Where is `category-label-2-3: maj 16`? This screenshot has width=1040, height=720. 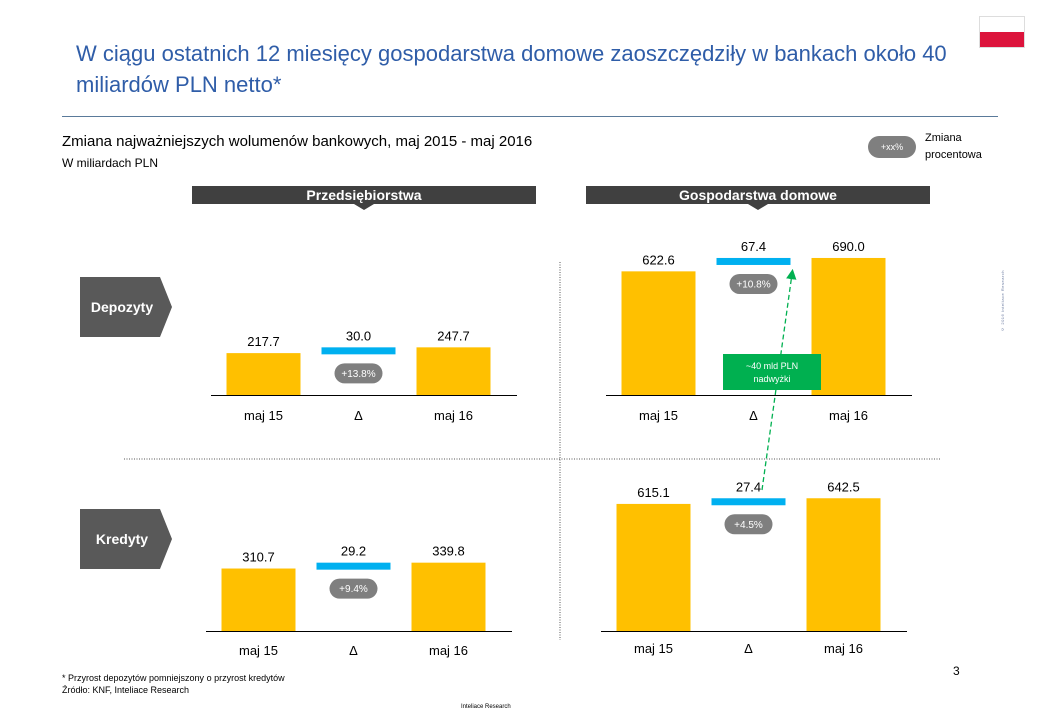 category-label-2-3: maj 16 is located at coordinates (848, 415).